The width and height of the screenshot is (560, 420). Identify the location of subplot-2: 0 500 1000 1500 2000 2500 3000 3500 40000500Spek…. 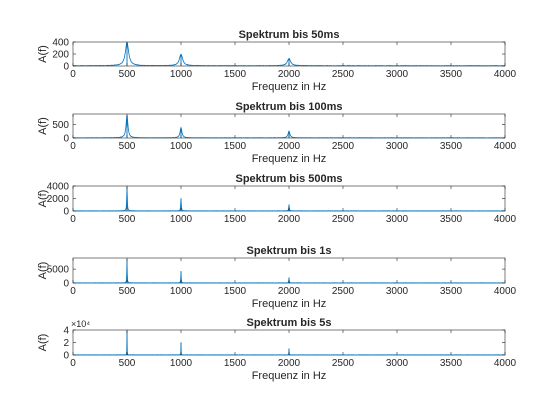
(277, 133).